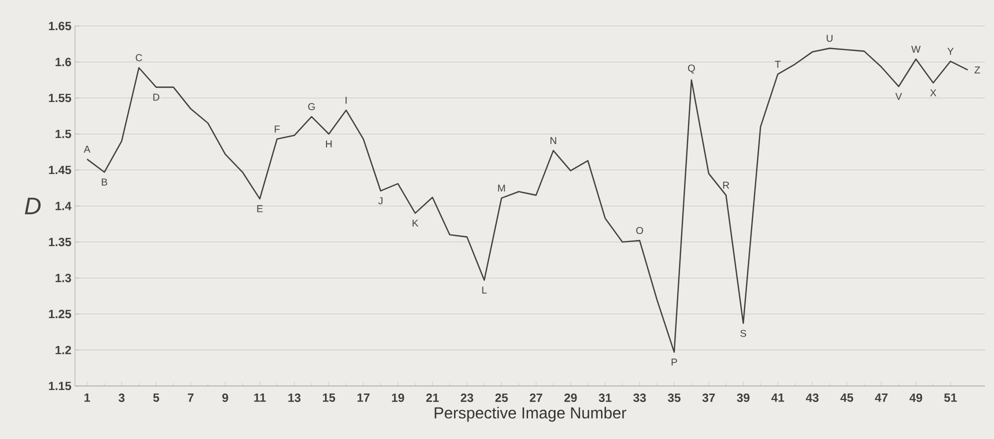  Describe the element at coordinates (605, 398) in the screenshot. I see `x-tick-label: 31` at that location.